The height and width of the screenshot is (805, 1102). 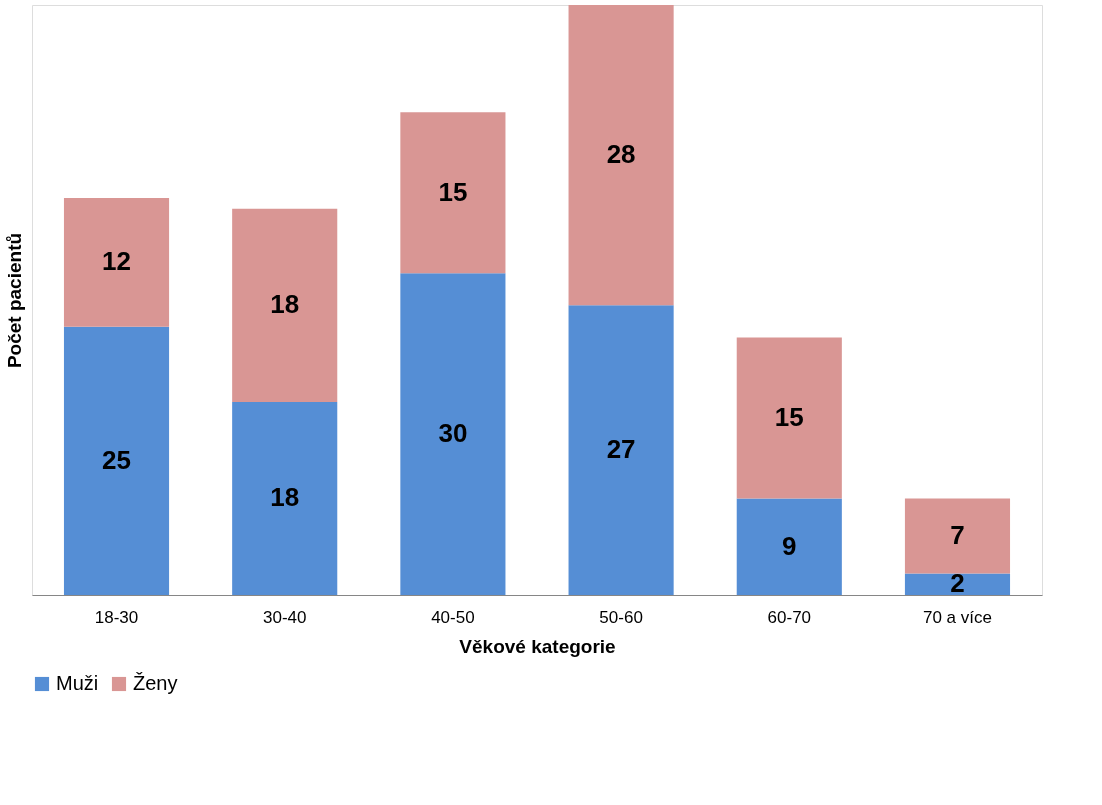 What do you see at coordinates (537, 646) in the screenshot?
I see `x-axis-title: Věkové kategorie` at bounding box center [537, 646].